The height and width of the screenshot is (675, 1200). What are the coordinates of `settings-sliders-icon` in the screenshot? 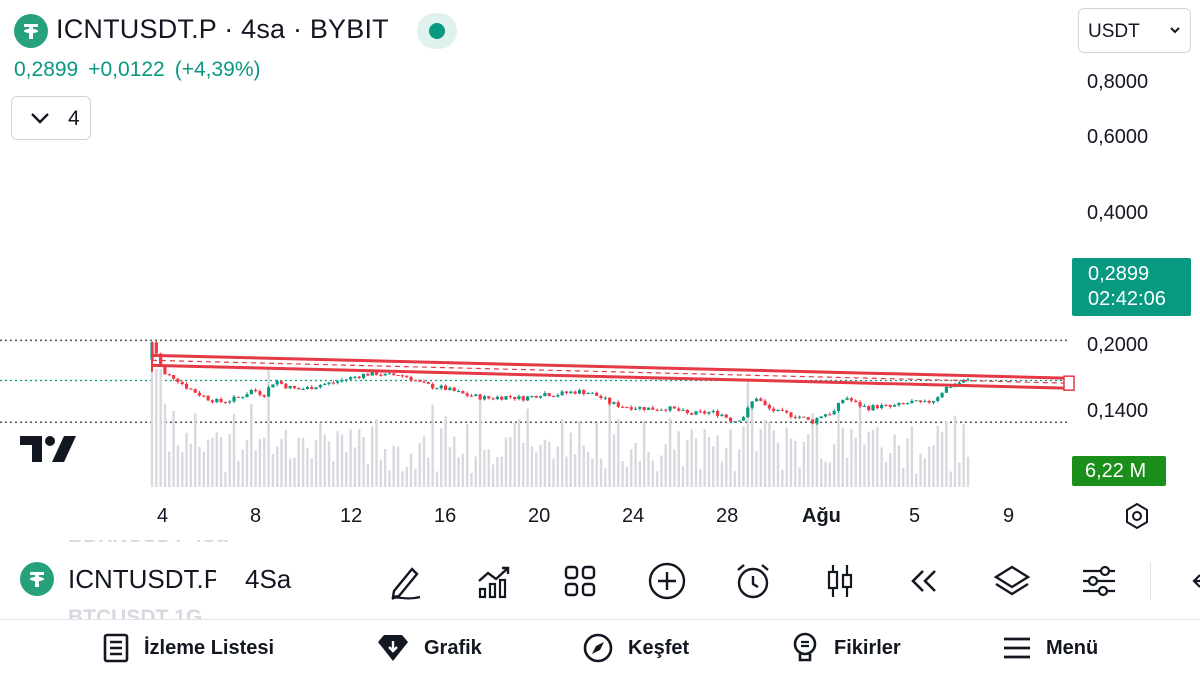 It's located at (1099, 581).